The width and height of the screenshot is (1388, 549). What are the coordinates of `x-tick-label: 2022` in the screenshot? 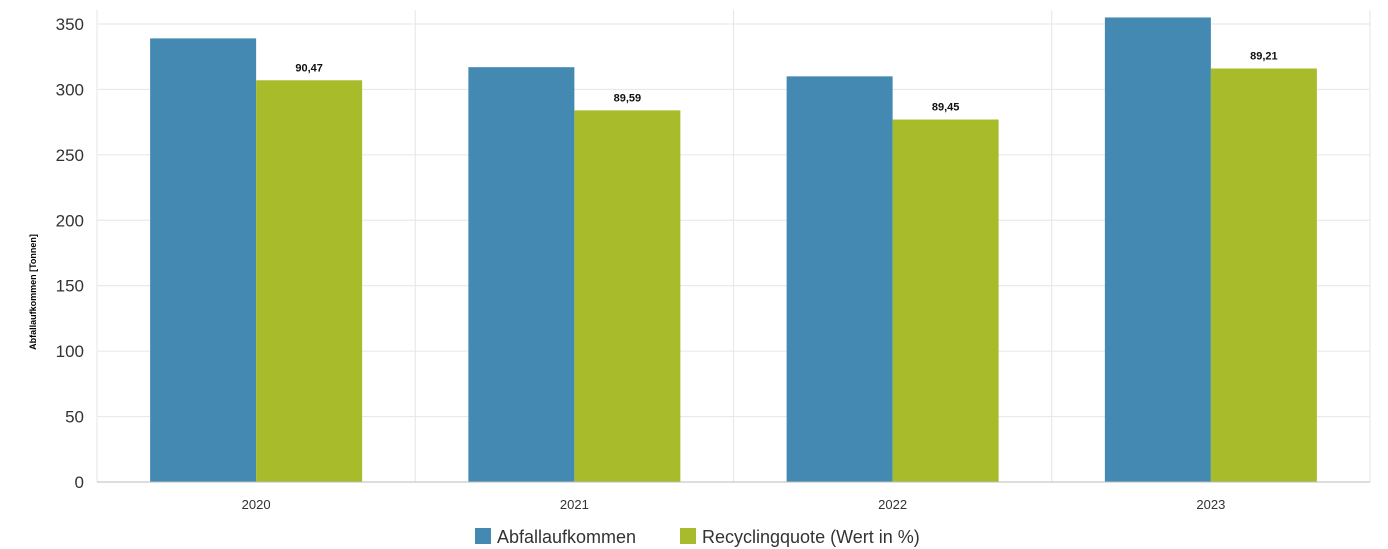 It's located at (892, 504).